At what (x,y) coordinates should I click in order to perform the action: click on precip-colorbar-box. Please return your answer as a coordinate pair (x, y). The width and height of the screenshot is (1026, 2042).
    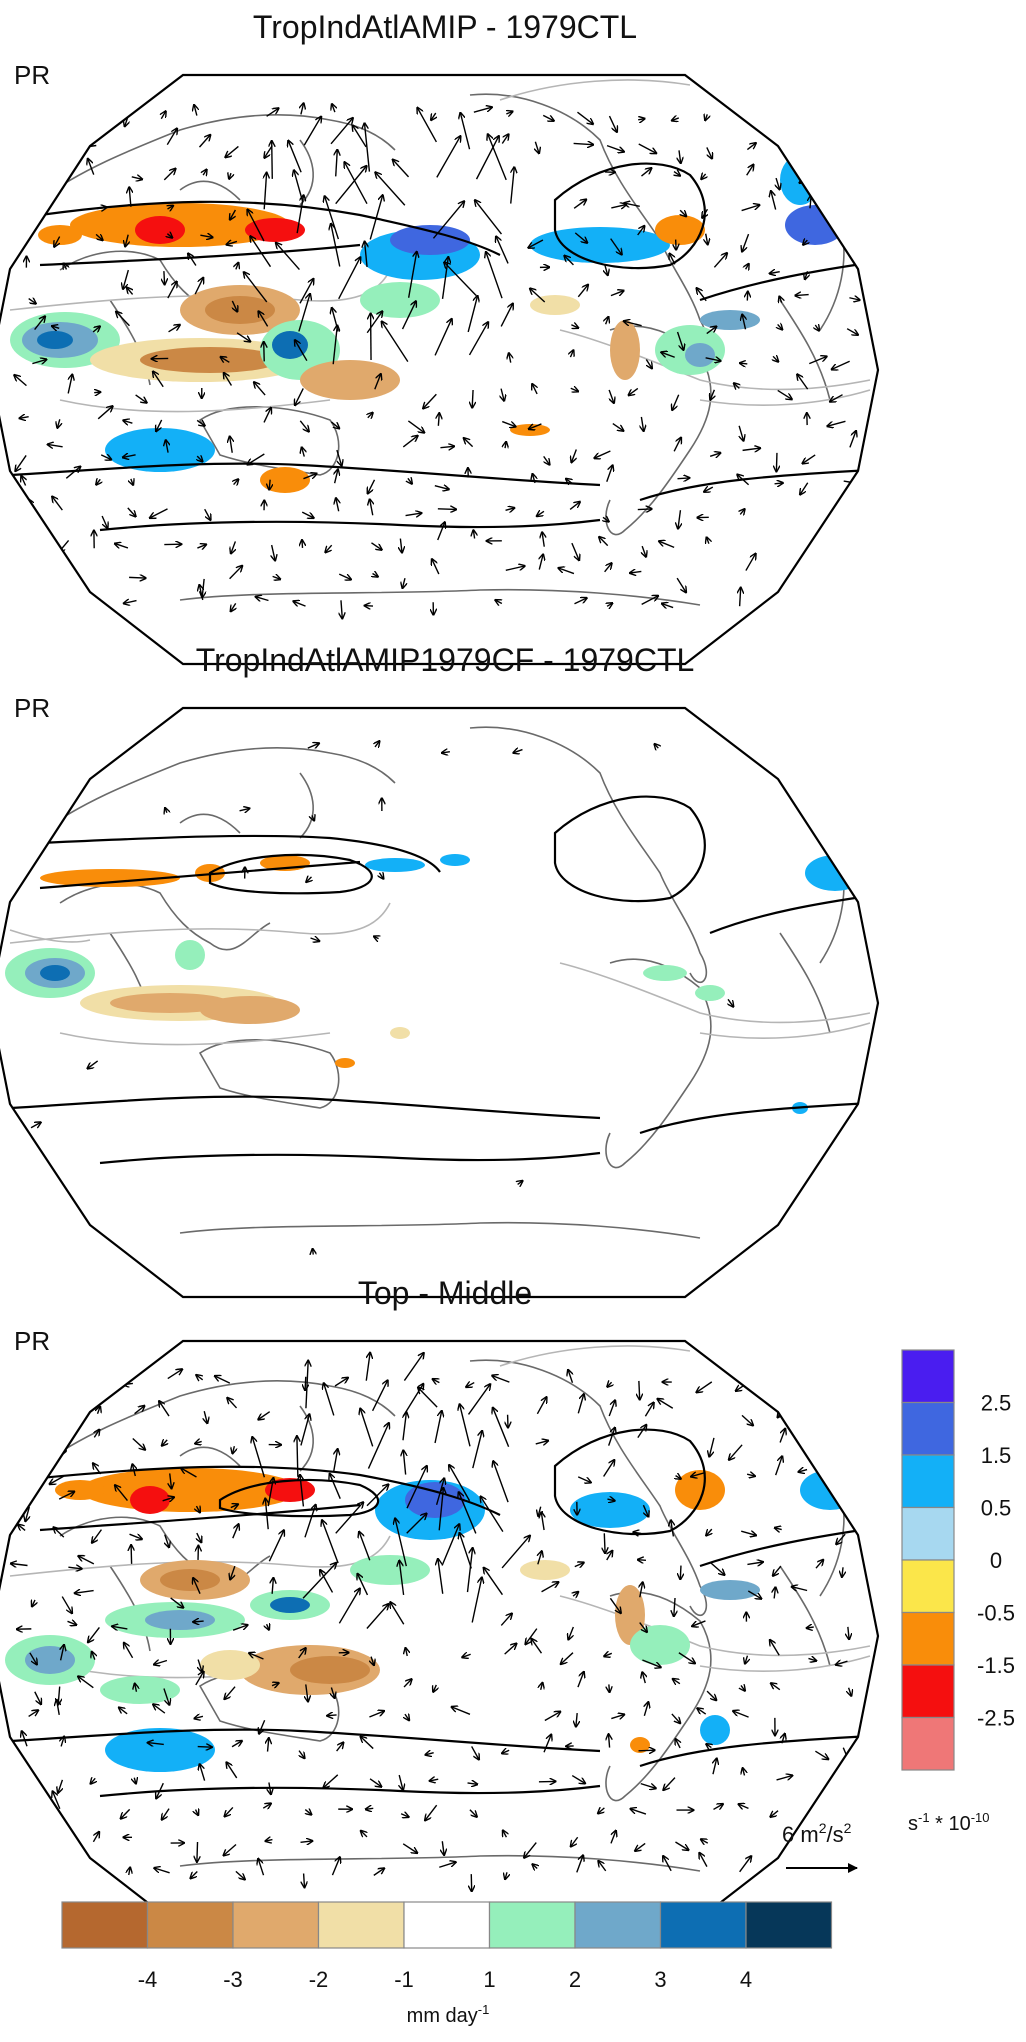
    Looking at the image, I should click on (532, 1925).